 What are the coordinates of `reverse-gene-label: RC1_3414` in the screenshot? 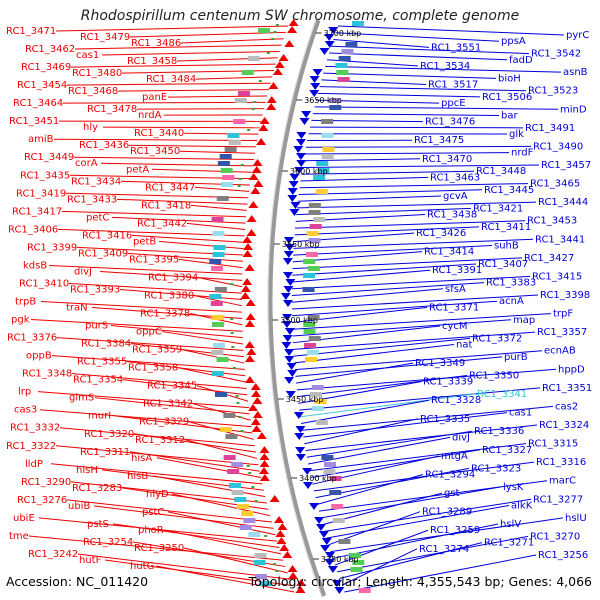 It's located at (449, 252).